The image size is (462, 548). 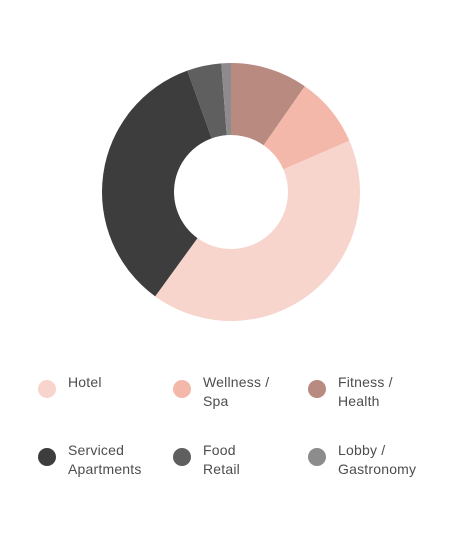 I want to click on legend-item-lobby-gastronomy: Lobby / Gastronomy, so click(x=362, y=460).